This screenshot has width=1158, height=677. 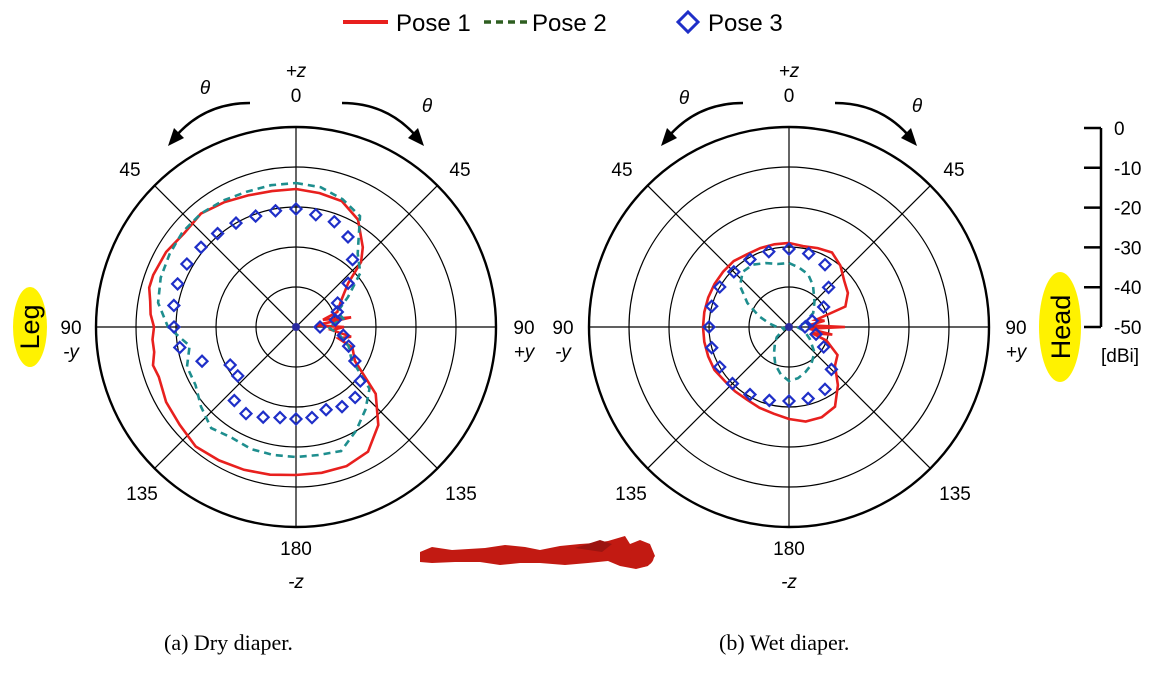 I want to click on angle-label-90-left-a: 90, so click(x=70, y=328).